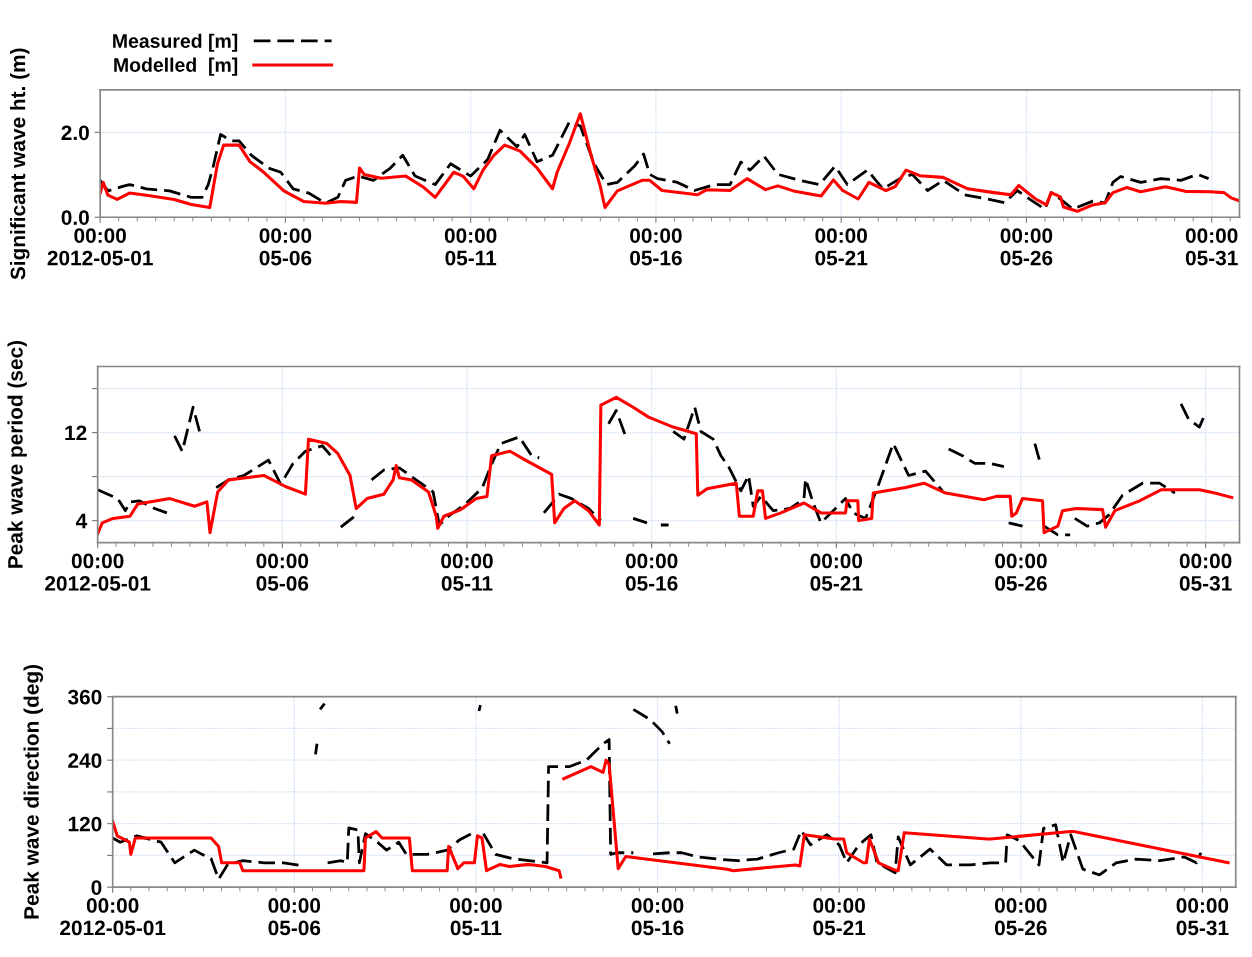 The width and height of the screenshot is (1252, 957). I want to click on y-tick-label: 12, so click(76, 433).